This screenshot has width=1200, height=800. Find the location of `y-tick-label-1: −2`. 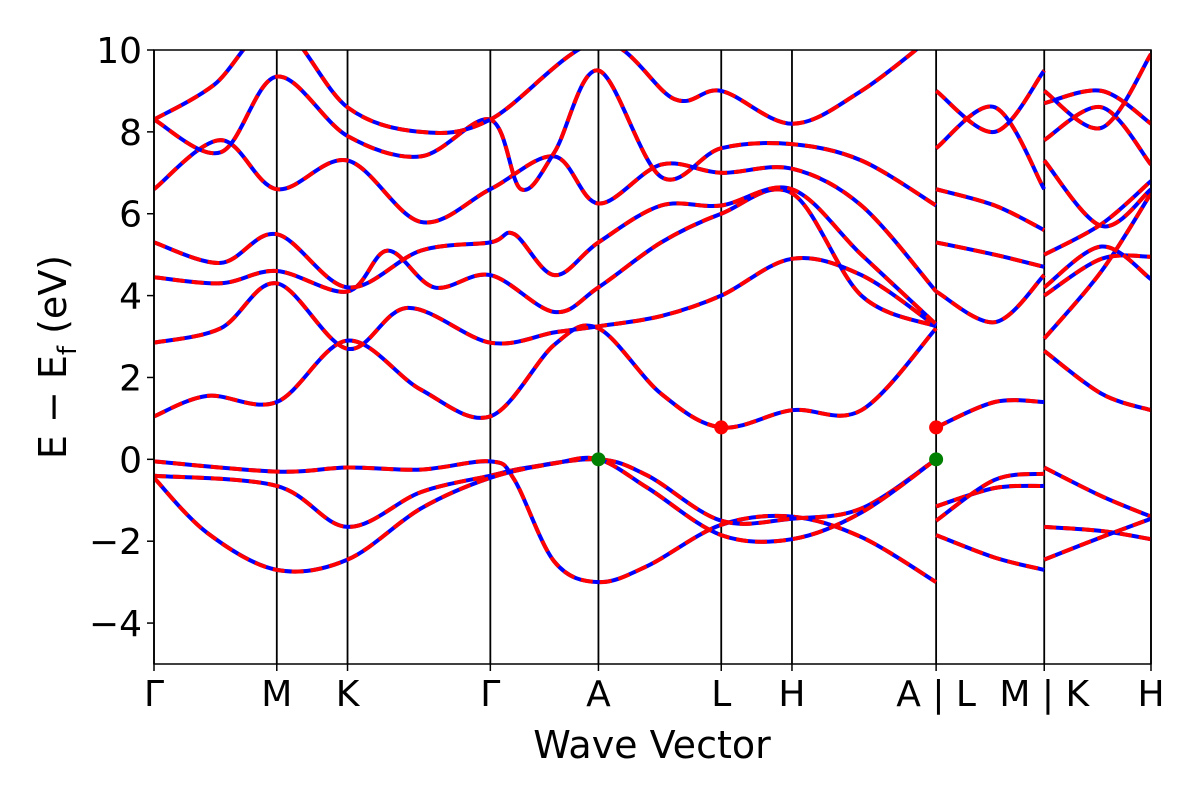

y-tick-label-1: −2 is located at coordinates (115, 542).